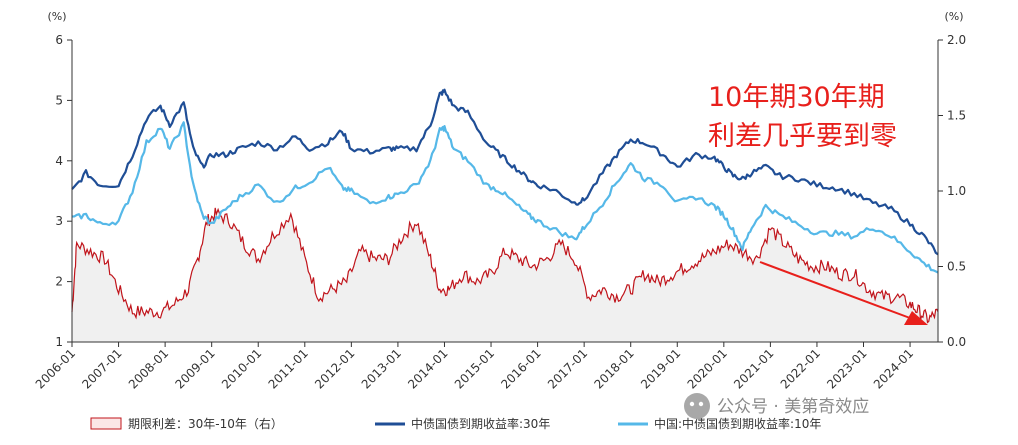 The height and width of the screenshot is (445, 1018). Describe the element at coordinates (427, 368) in the screenshot. I see `x-tick-label: 2014-01` at that location.